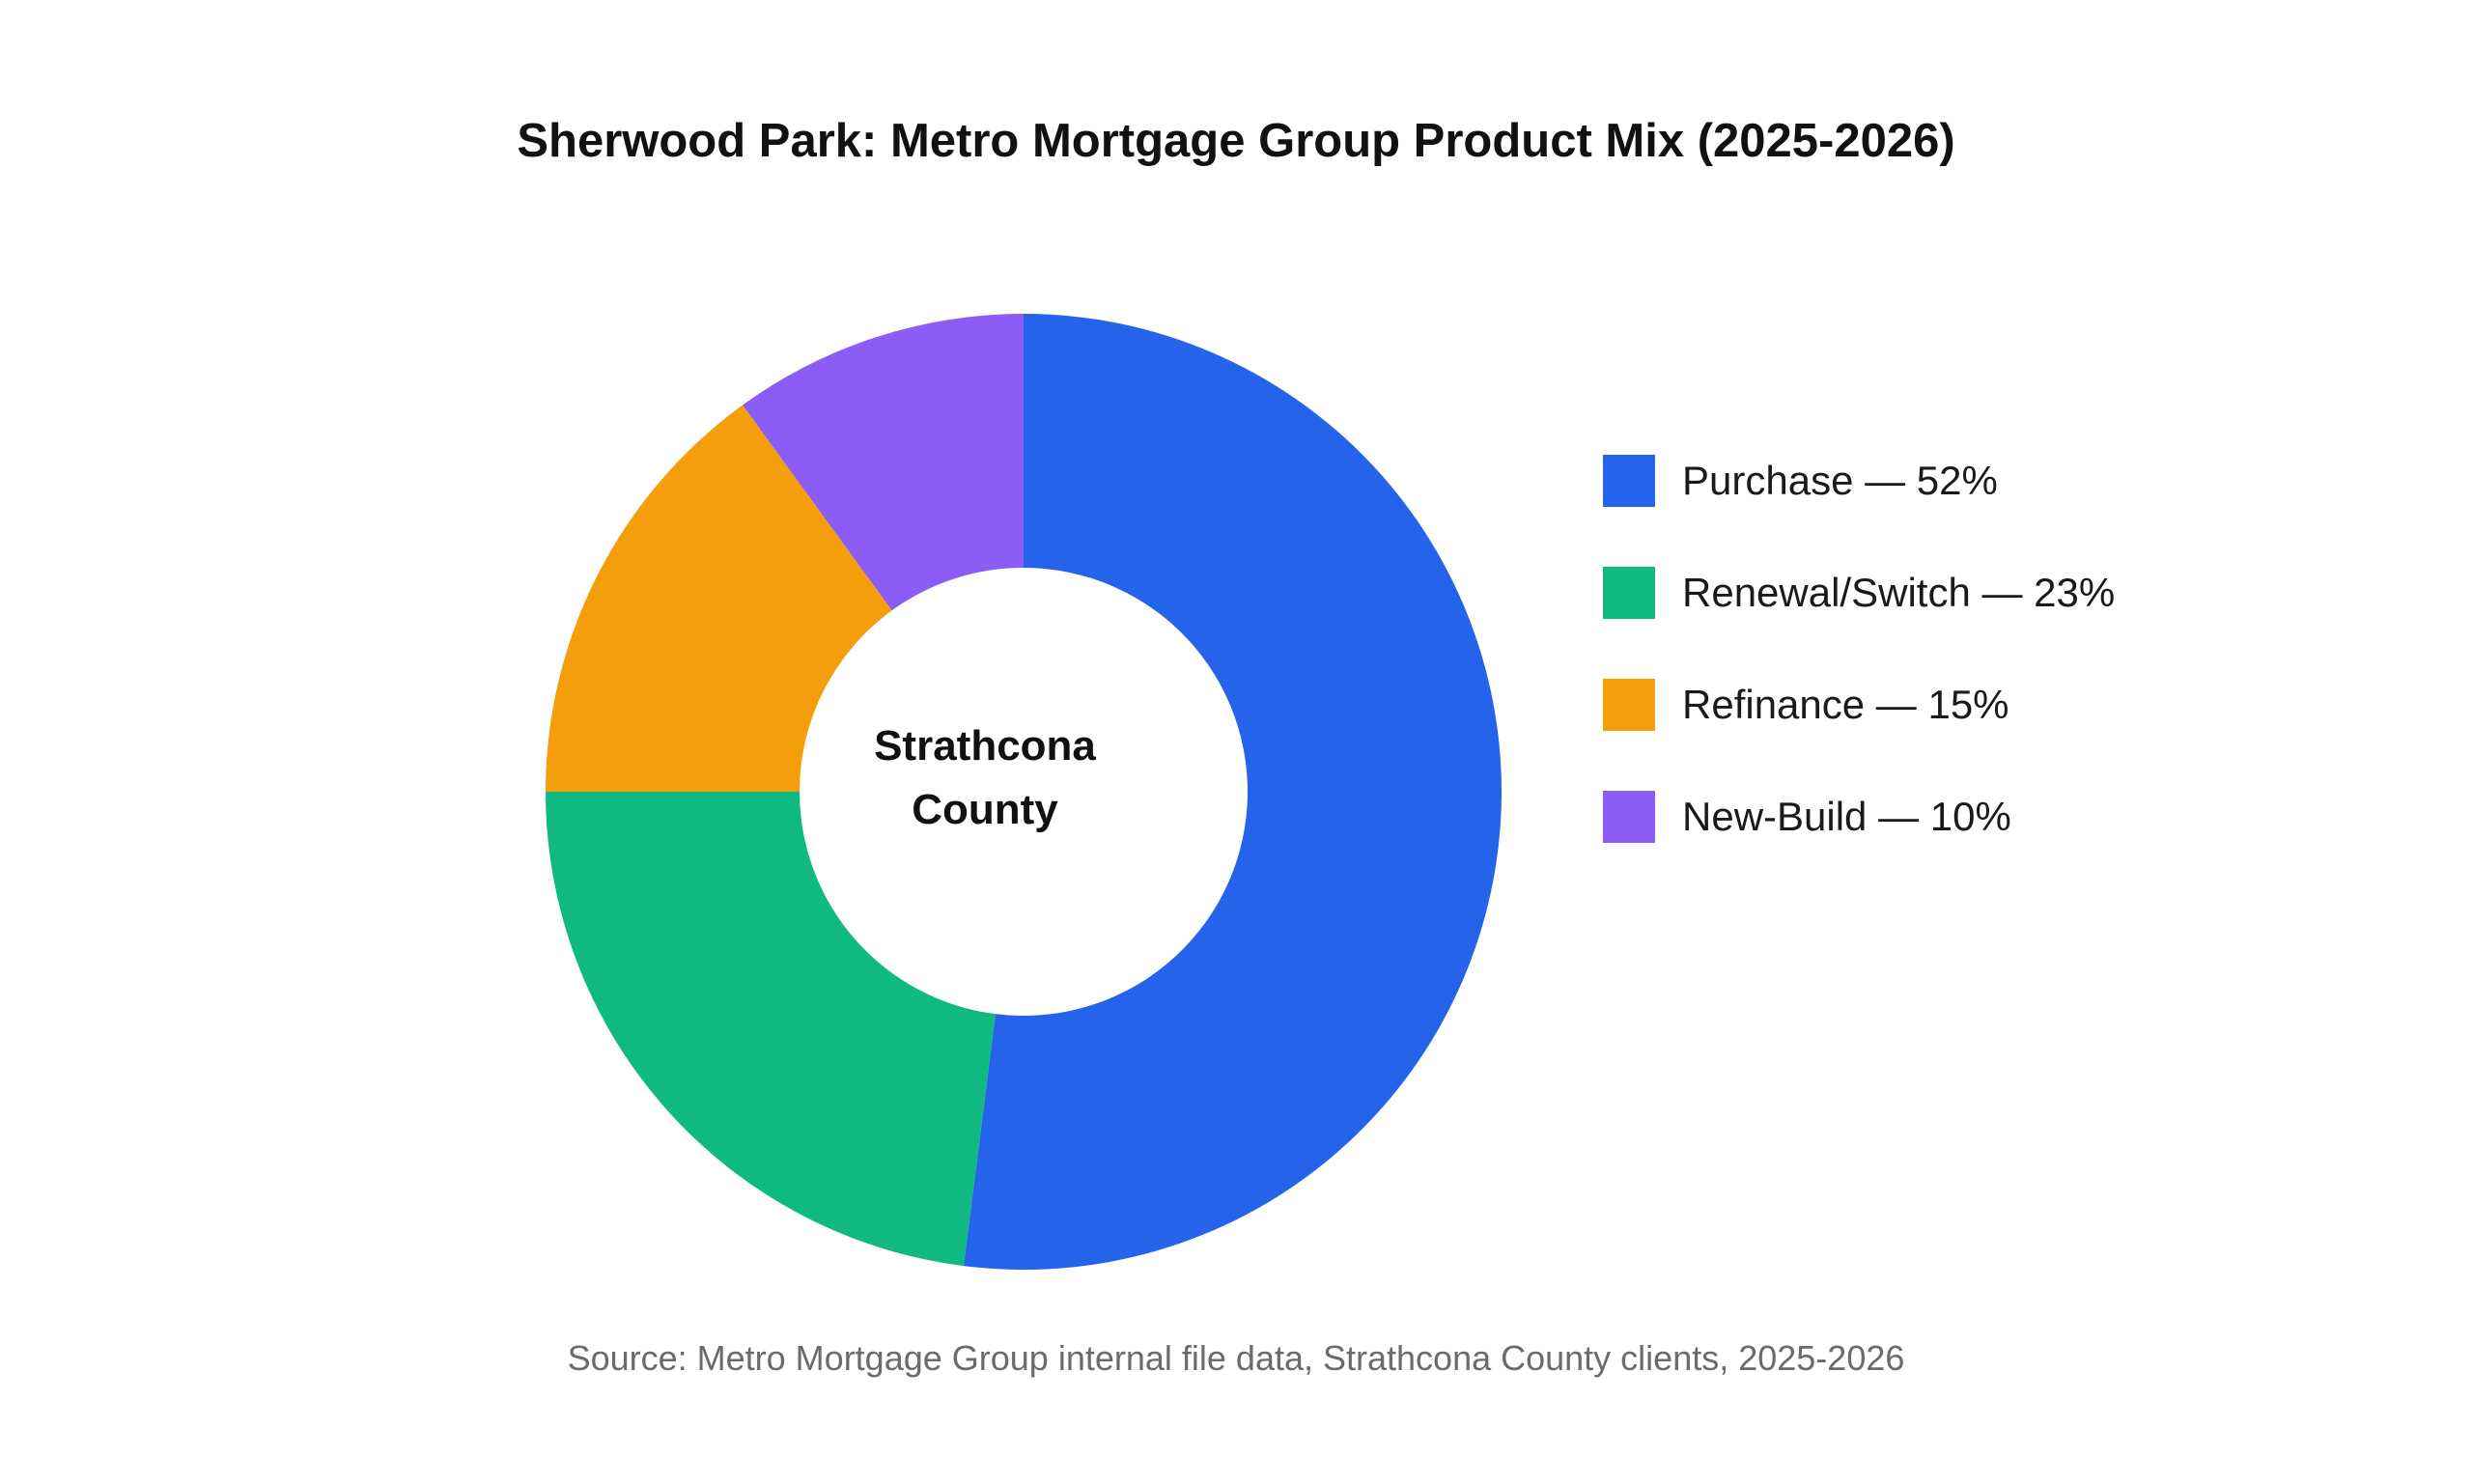 The width and height of the screenshot is (2472, 1484). Describe the element at coordinates (719, 599) in the screenshot. I see `donut-slice-refinance` at that location.